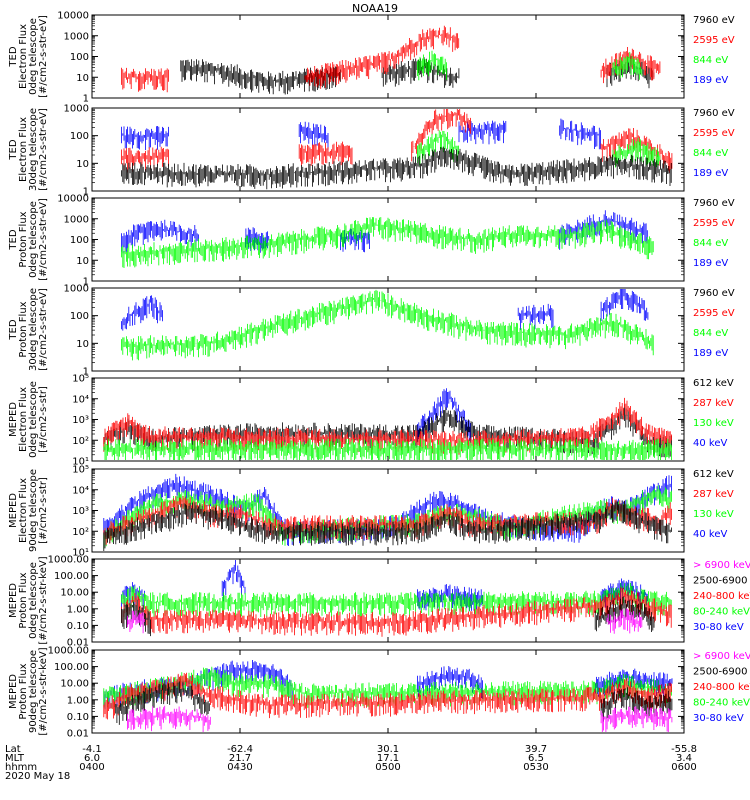 The image size is (750, 800). I want to click on footer-tick-value: 0400, so click(91, 767).